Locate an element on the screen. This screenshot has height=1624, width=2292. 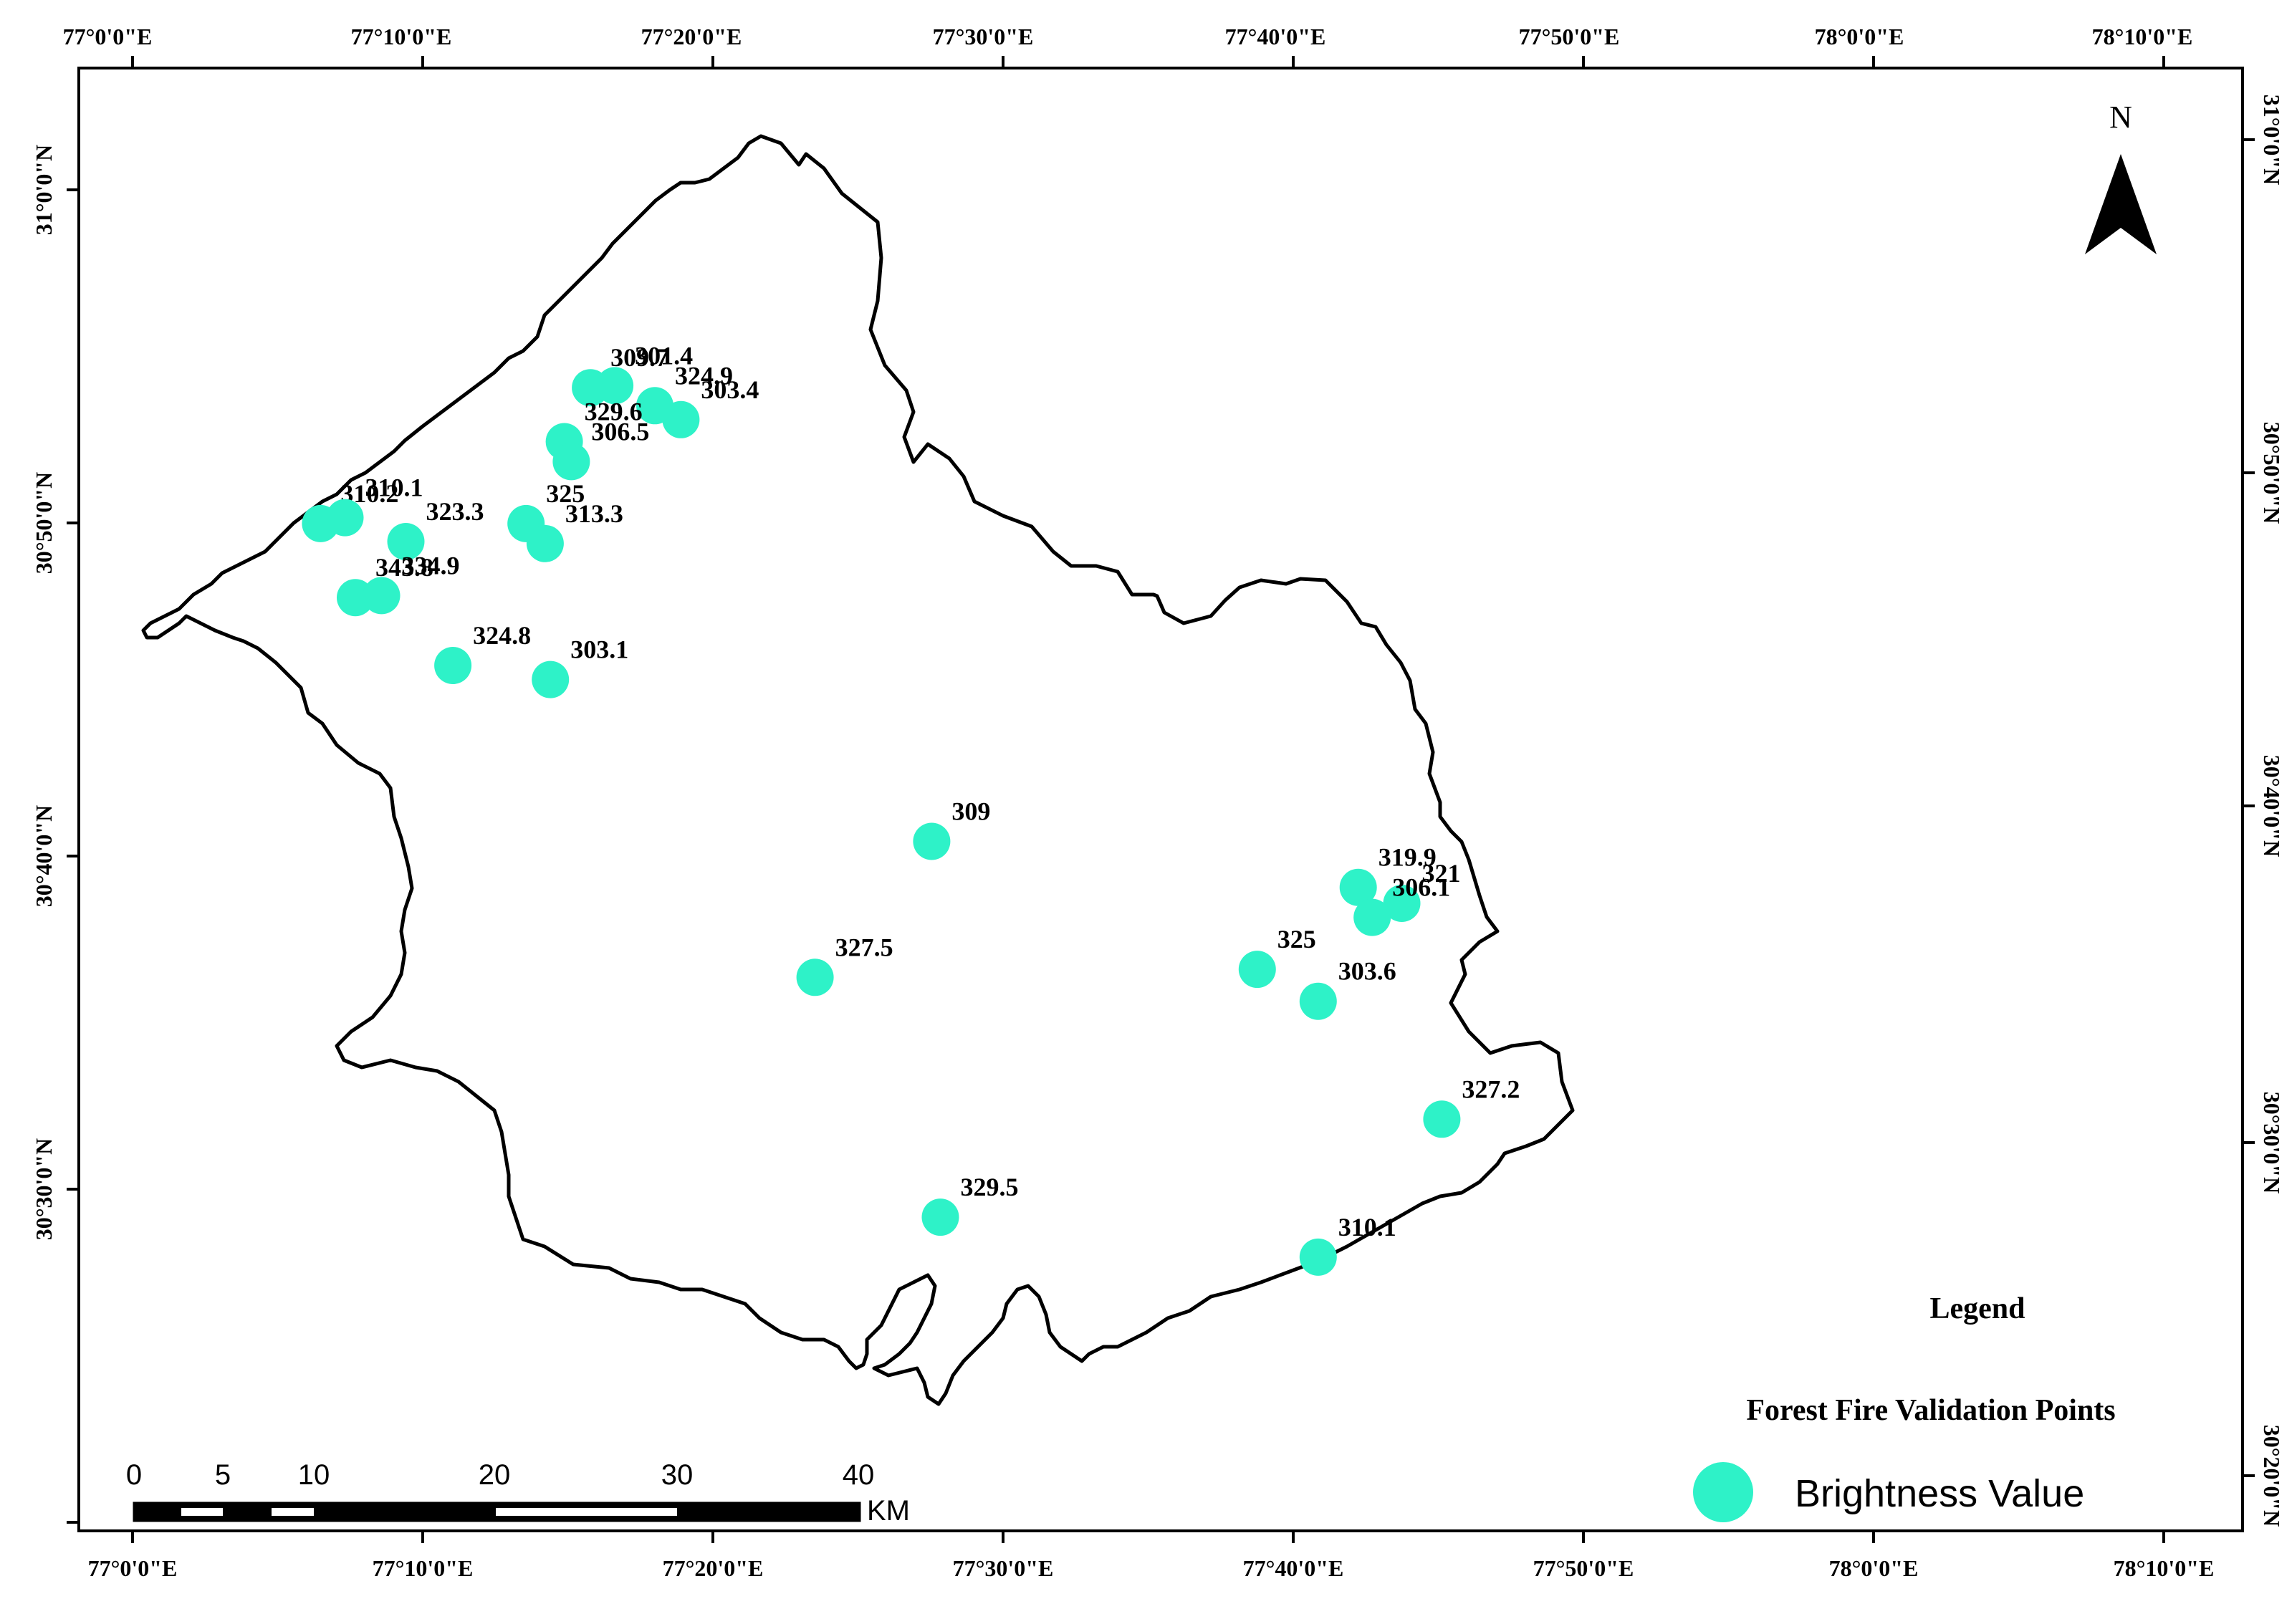
right-label-3: 30°30'0"N is located at coordinates (2272, 1143).